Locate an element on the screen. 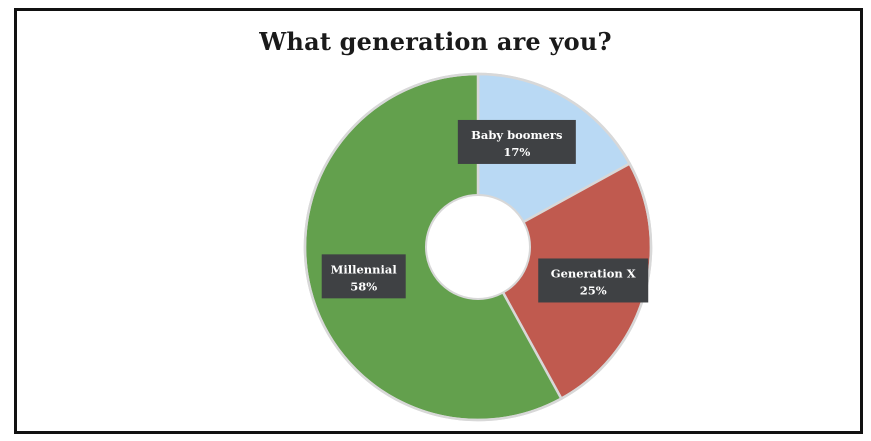 Image resolution: width=871 pixels, height=441 pixels. slice-label-millennial: Millennial 58% is located at coordinates (363, 276).